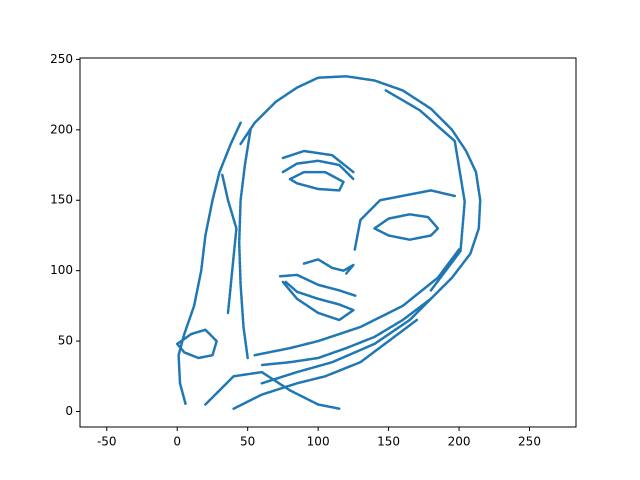  What do you see at coordinates (61, 59) in the screenshot?
I see `y-tick-label: 250` at bounding box center [61, 59].